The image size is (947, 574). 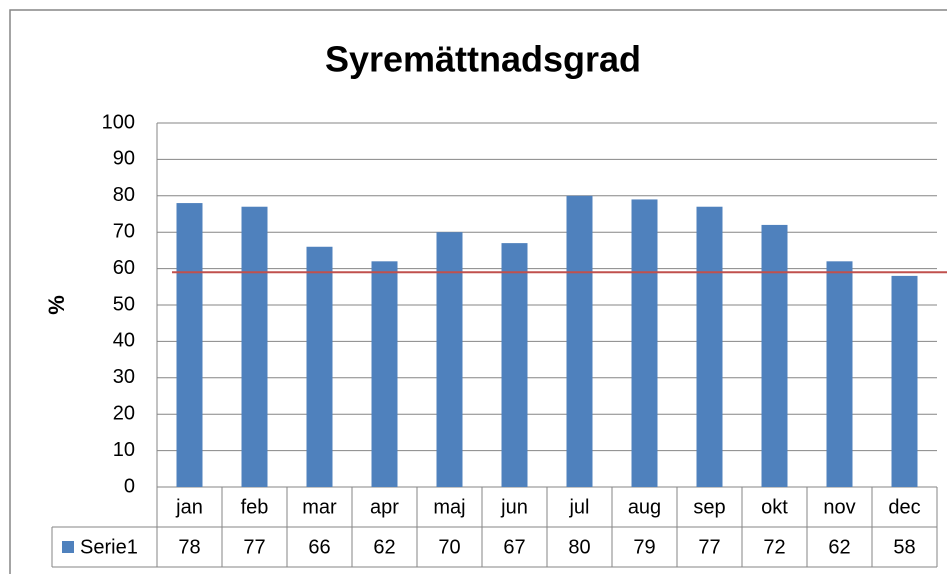 What do you see at coordinates (124, 413) in the screenshot?
I see `y-tick-label: 20` at bounding box center [124, 413].